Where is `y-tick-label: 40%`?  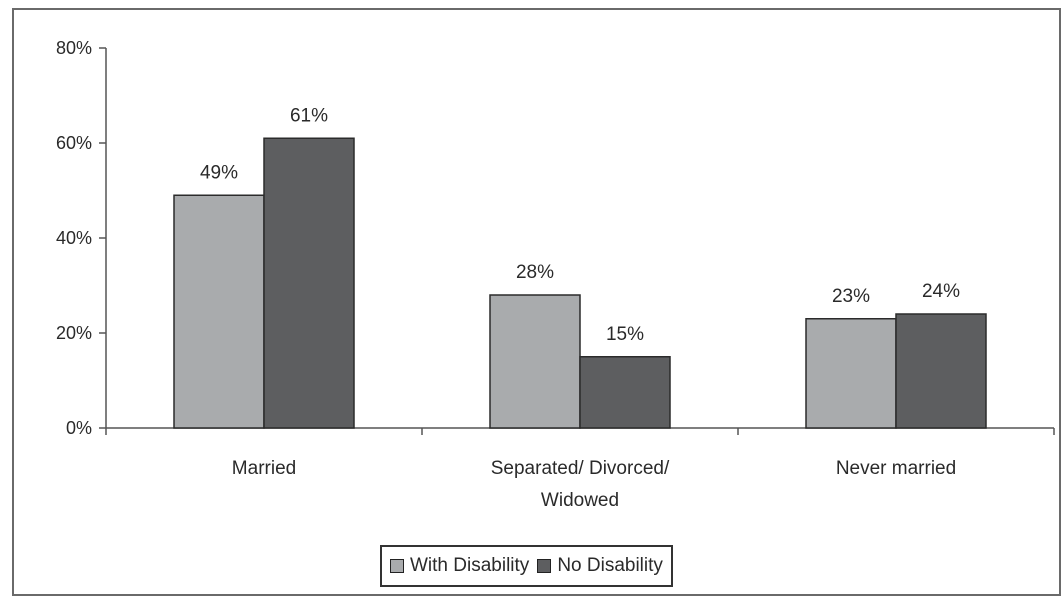
y-tick-label: 40% is located at coordinates (74, 238).